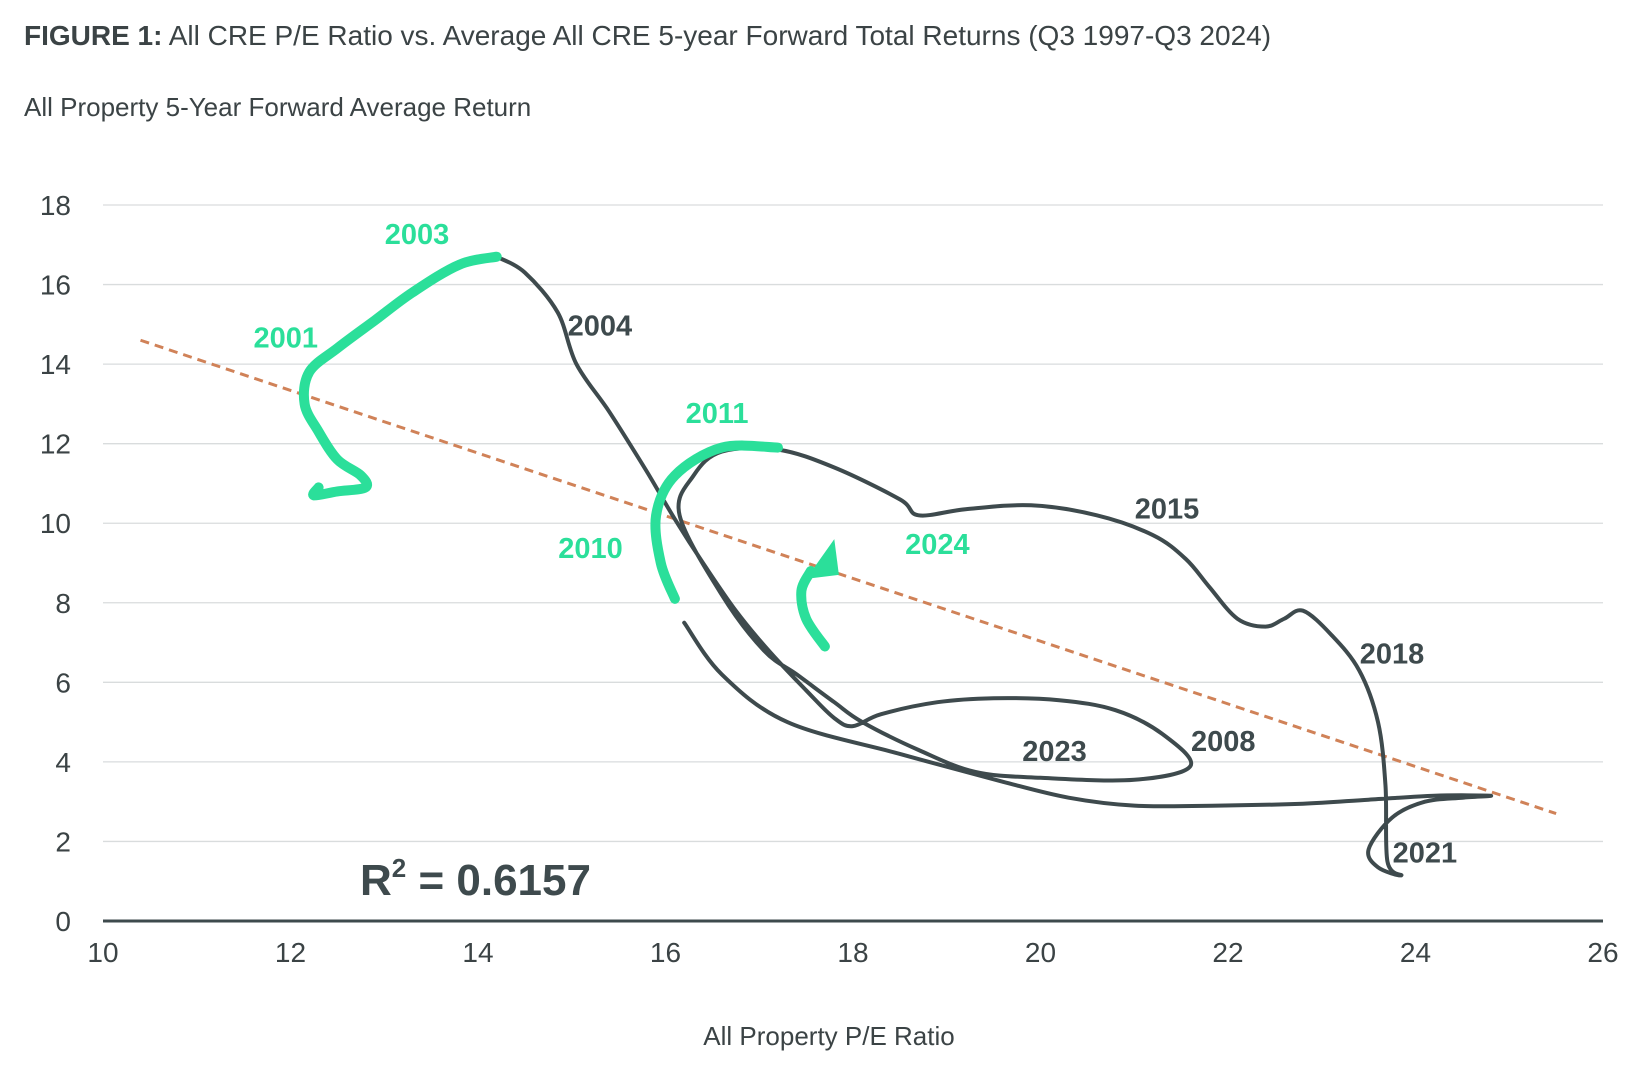  What do you see at coordinates (590, 549) in the screenshot?
I see `year-label-2010: 2010` at bounding box center [590, 549].